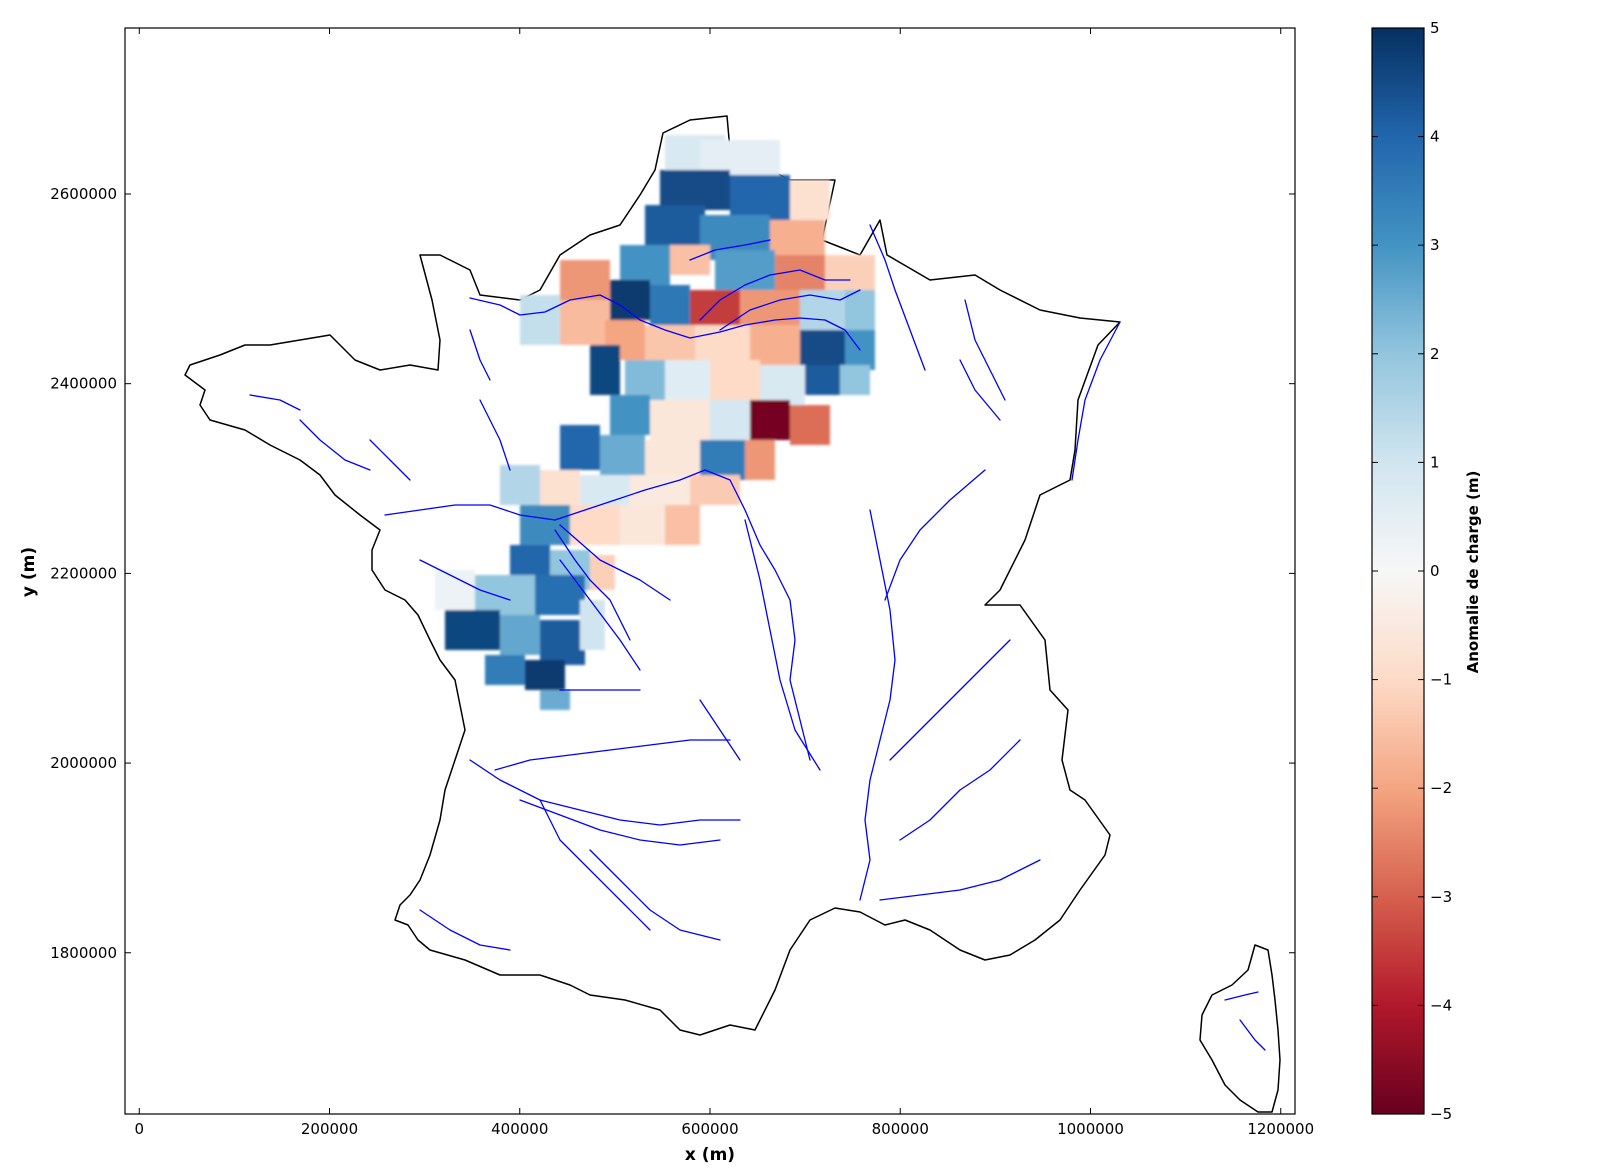  I want to click on x-tick-label: 1000000, so click(1090, 1129).